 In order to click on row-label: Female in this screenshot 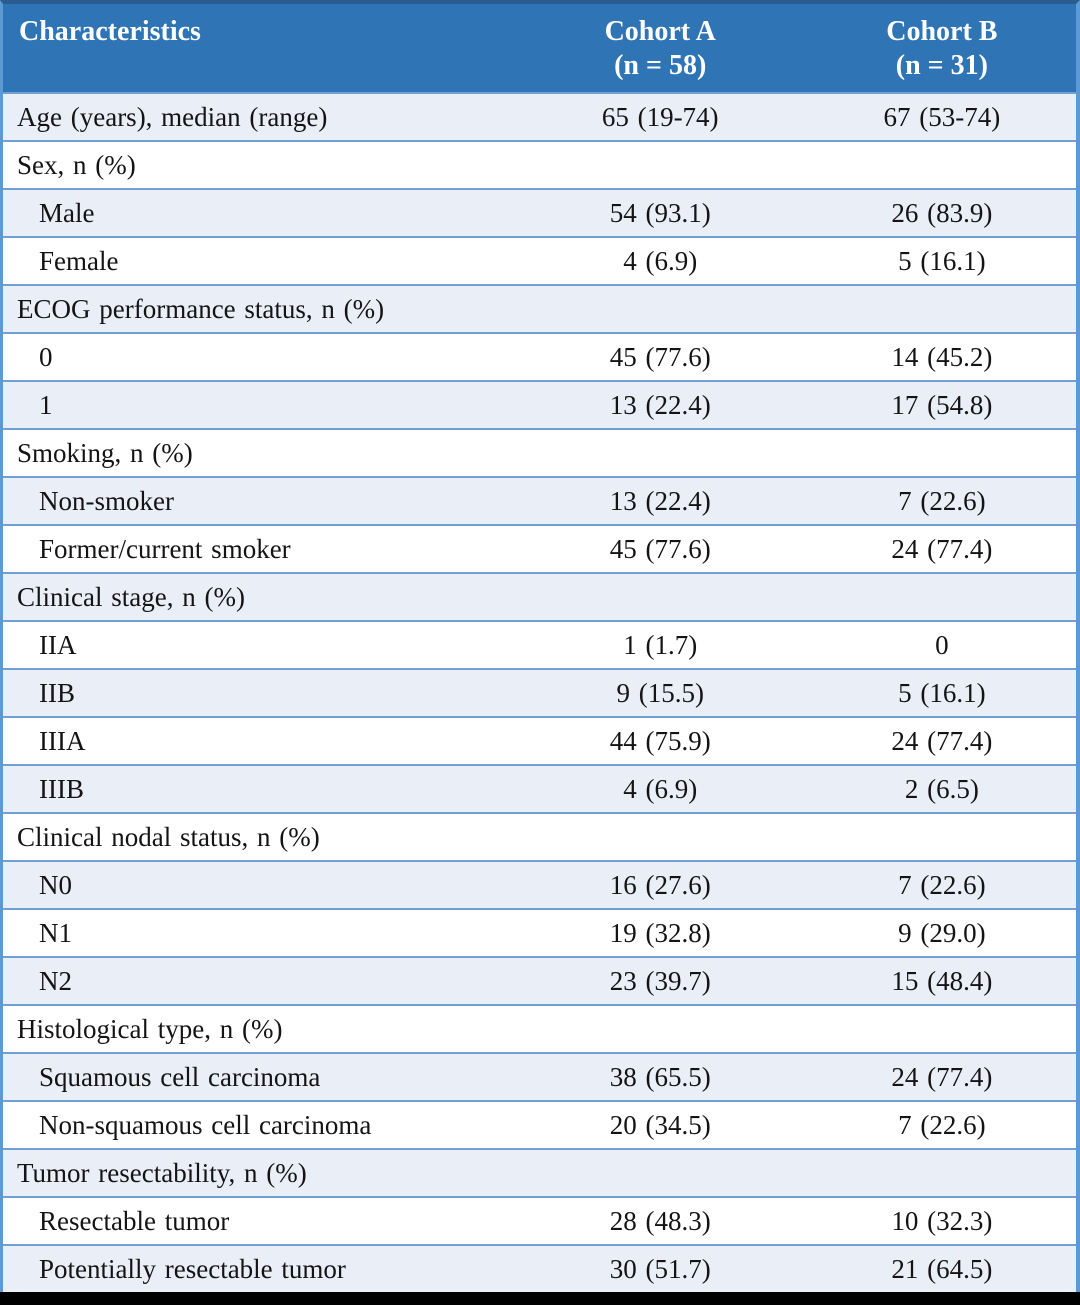, I will do `click(79, 260)`.